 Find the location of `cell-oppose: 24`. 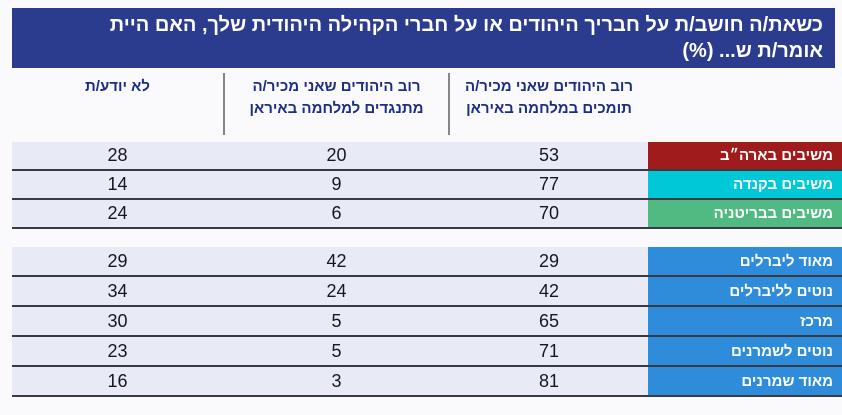

cell-oppose: 24 is located at coordinates (336, 290).